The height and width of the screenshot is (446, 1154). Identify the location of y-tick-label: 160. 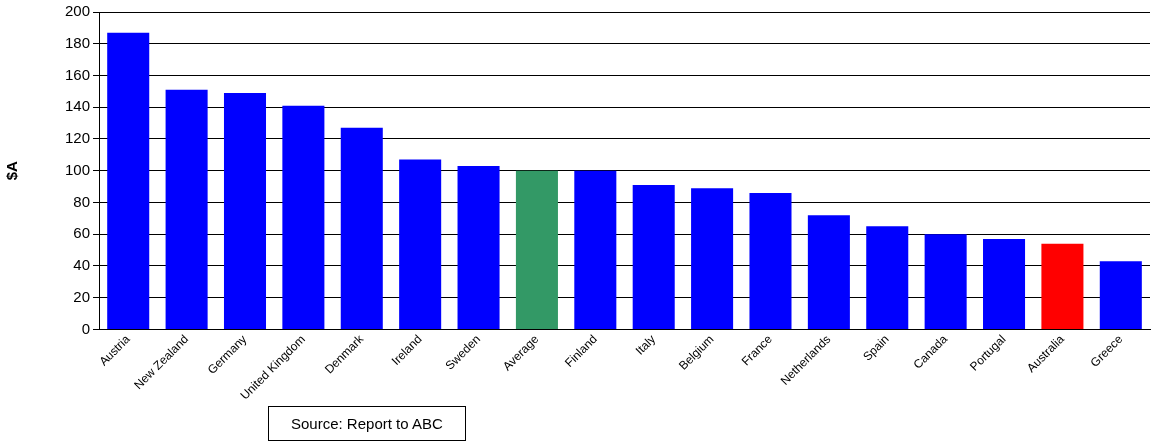
(78, 74).